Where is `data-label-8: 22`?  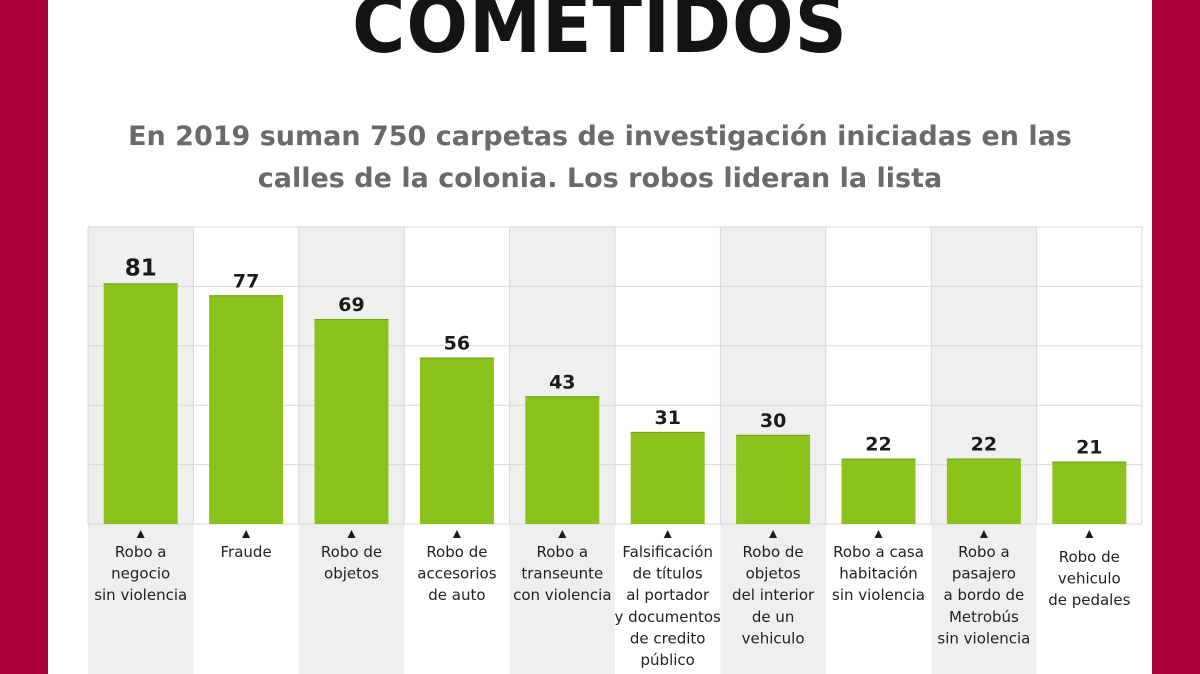
data-label-8: 22 is located at coordinates (878, 445).